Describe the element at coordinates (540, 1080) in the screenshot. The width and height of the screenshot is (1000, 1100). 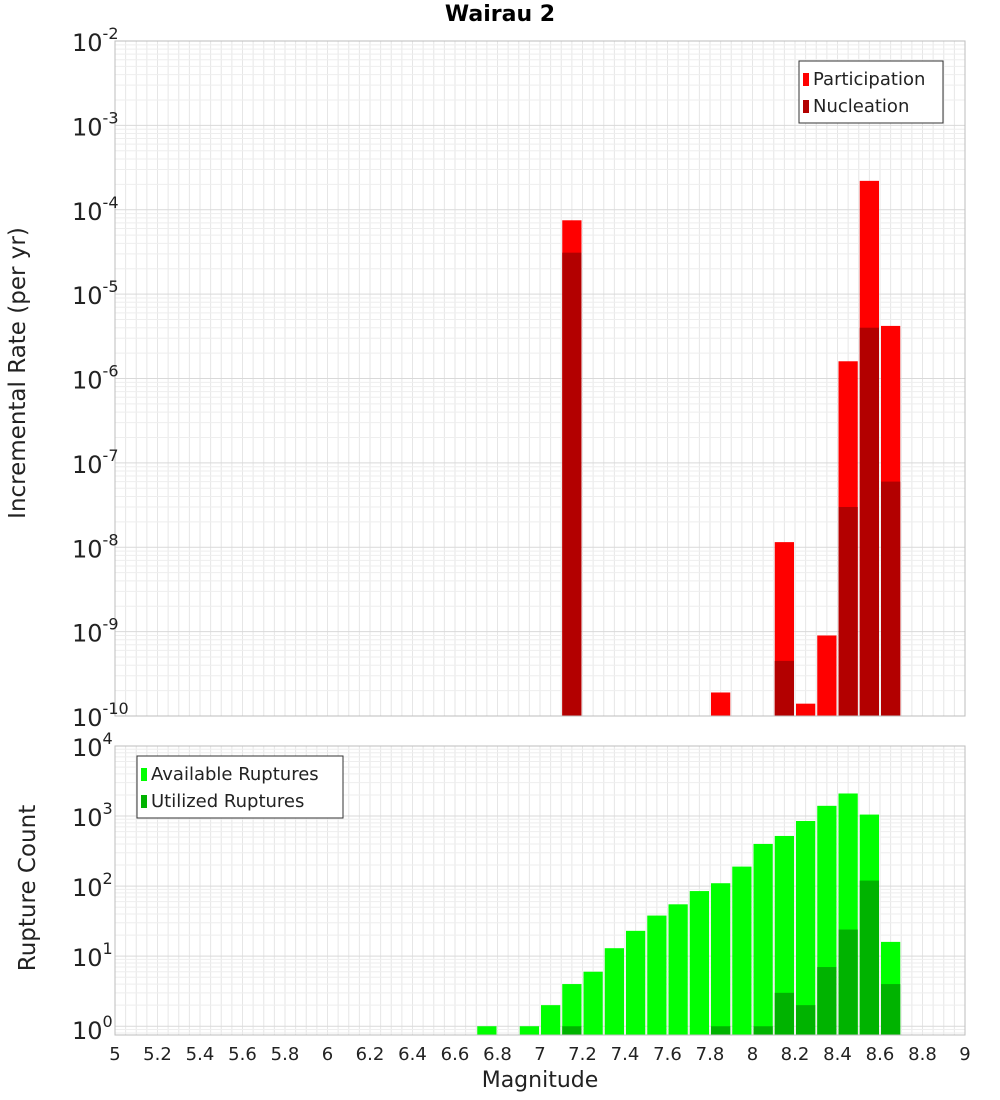
I see `x-axis-label: Magnitude` at that location.